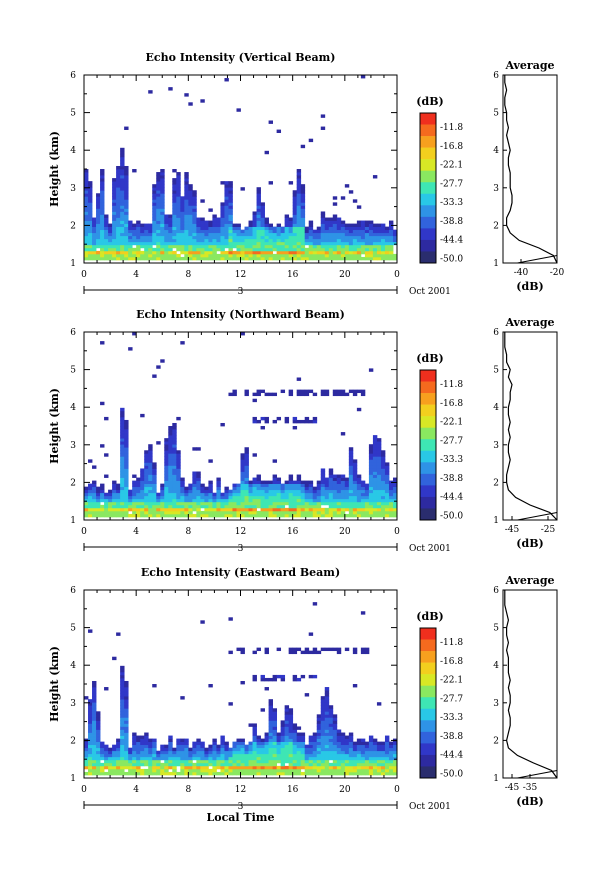 This screenshot has height=875, width=615. I want to click on average-title: Average, so click(529, 580).